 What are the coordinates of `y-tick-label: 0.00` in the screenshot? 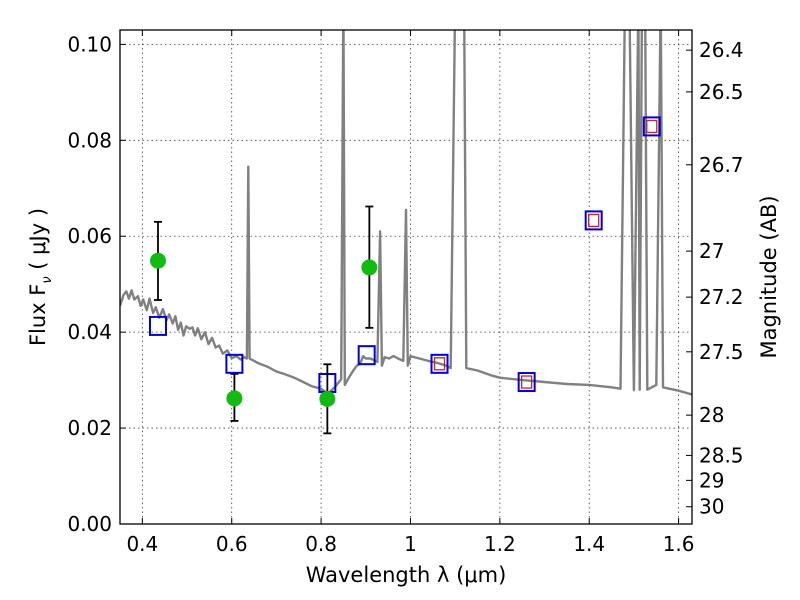 It's located at (89, 524).